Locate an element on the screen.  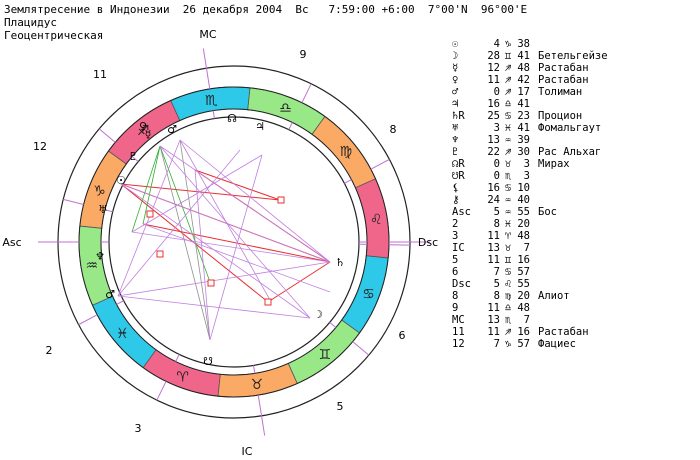
minutes: 16 is located at coordinates (523, 332).